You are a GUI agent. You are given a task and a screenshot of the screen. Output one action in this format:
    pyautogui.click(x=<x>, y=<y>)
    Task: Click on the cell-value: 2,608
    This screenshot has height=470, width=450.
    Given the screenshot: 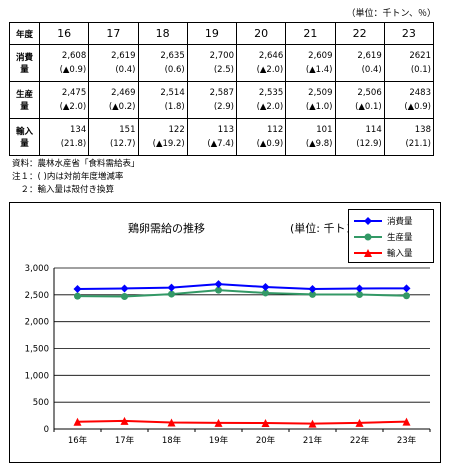 What is the action you would take?
    pyautogui.click(x=74, y=56)
    